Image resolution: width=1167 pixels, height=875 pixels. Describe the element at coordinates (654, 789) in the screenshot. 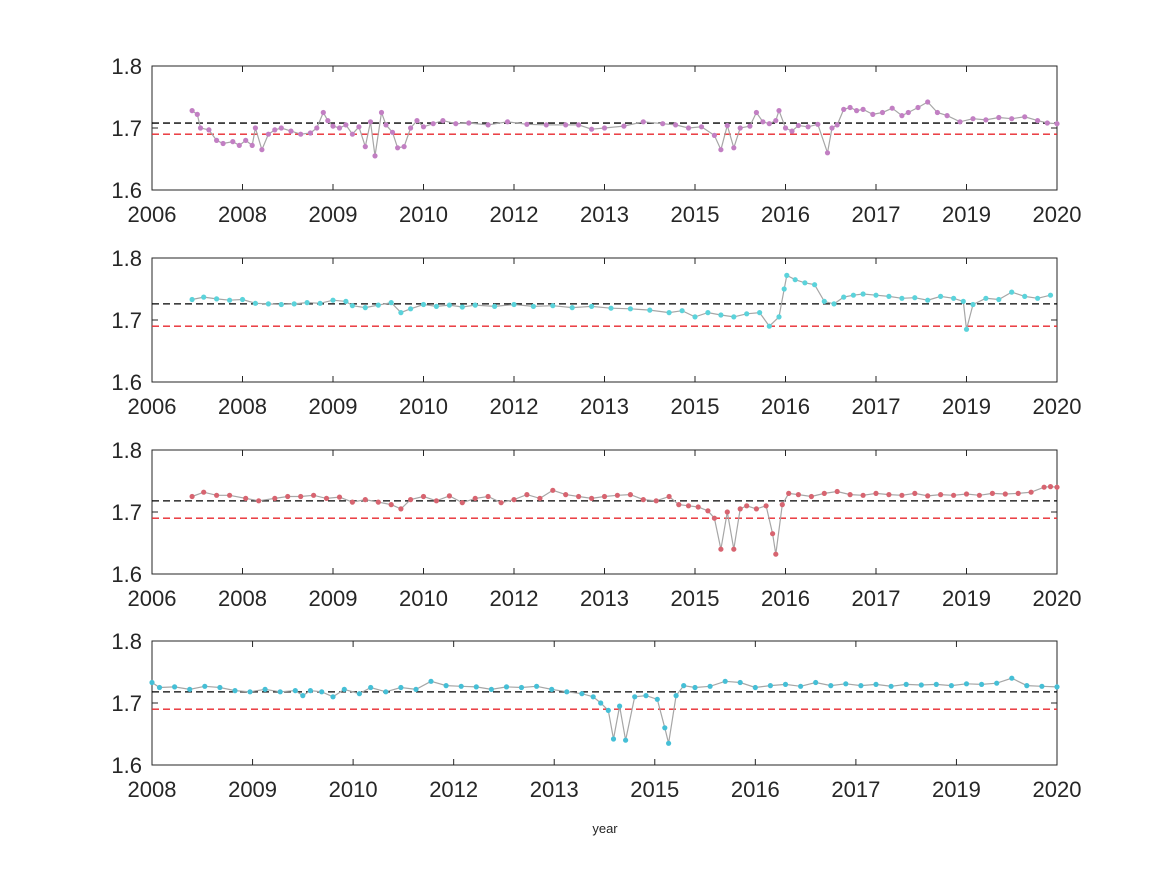

I see `x-tick-label: 2015` at that location.